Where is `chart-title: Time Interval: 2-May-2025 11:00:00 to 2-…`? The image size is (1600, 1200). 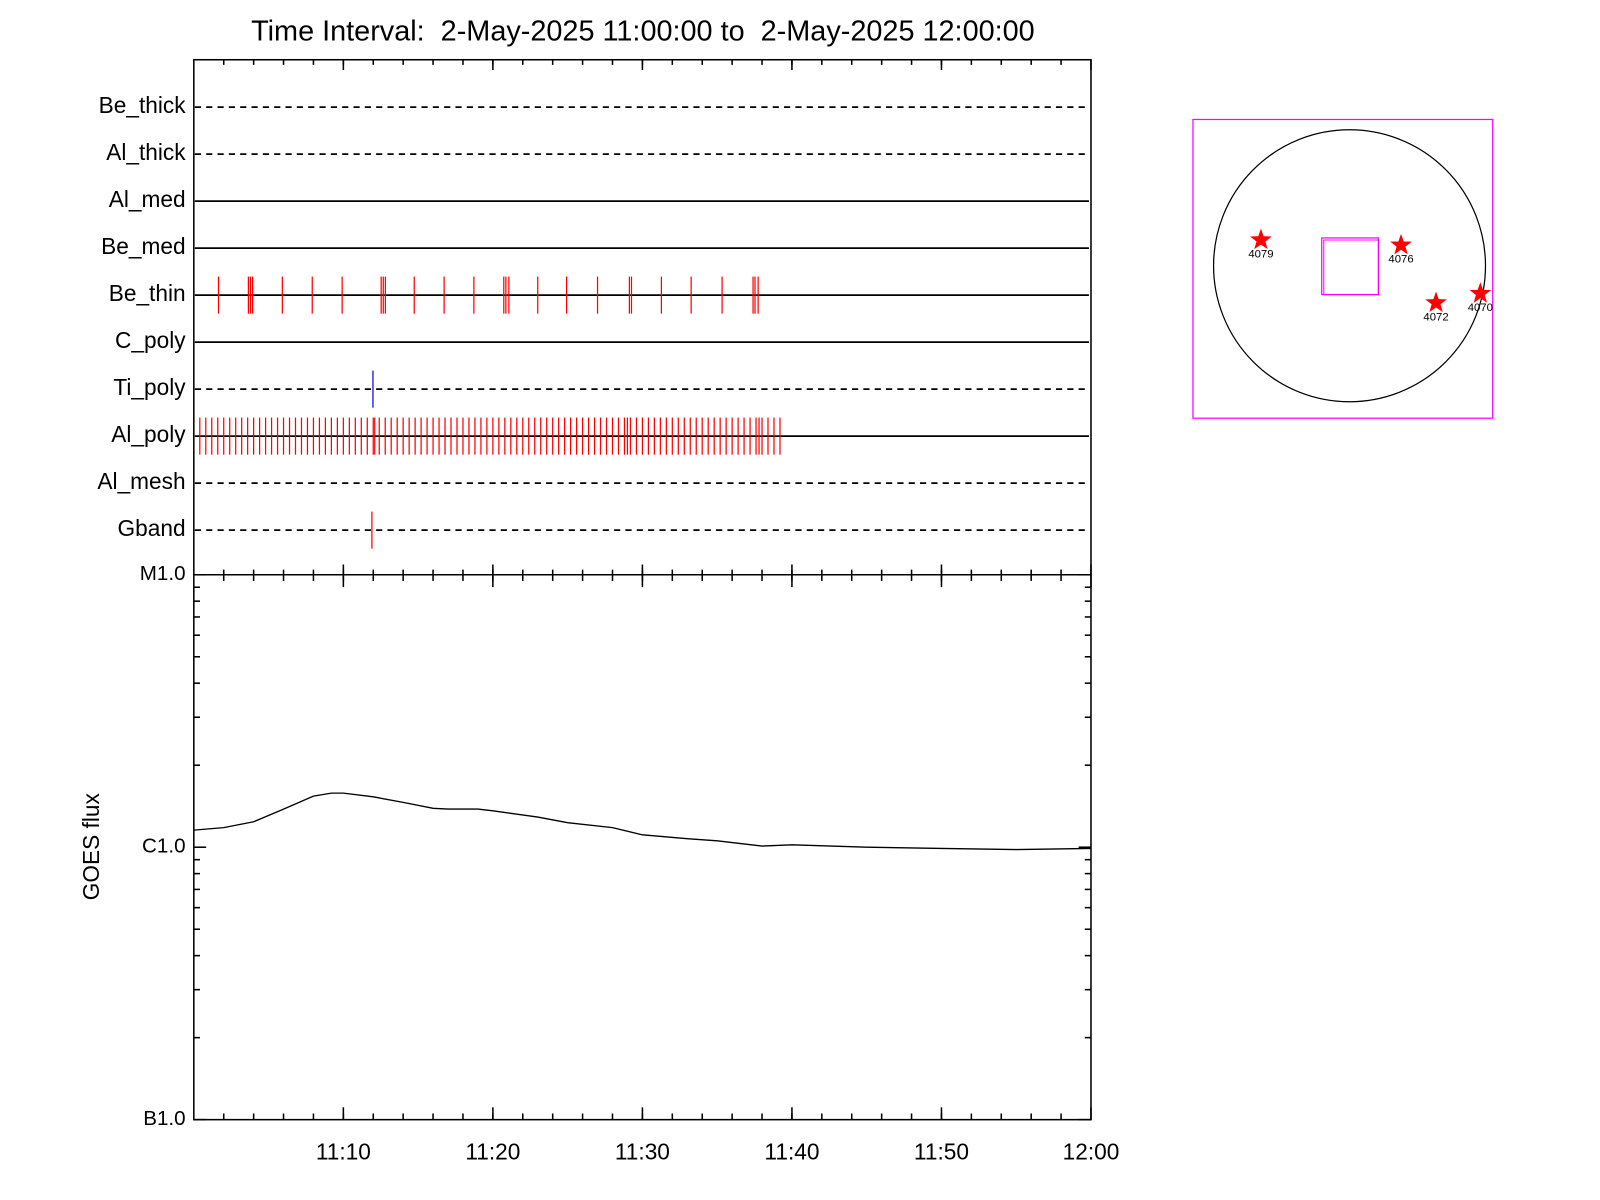
chart-title: Time Interval: 2-May-2025 11:00:00 to 2-… is located at coordinates (643, 32).